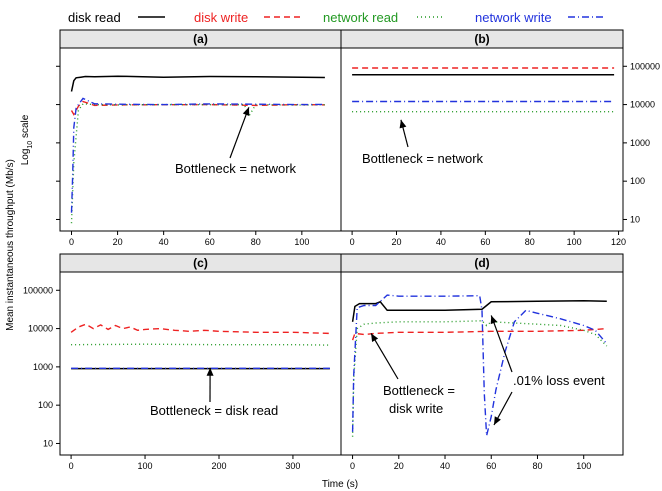 The height and width of the screenshot is (491, 662). Describe the element at coordinates (10, 245) in the screenshot. I see `y-axis-title: Mean instantaneous throughput (Mb/s)` at that location.